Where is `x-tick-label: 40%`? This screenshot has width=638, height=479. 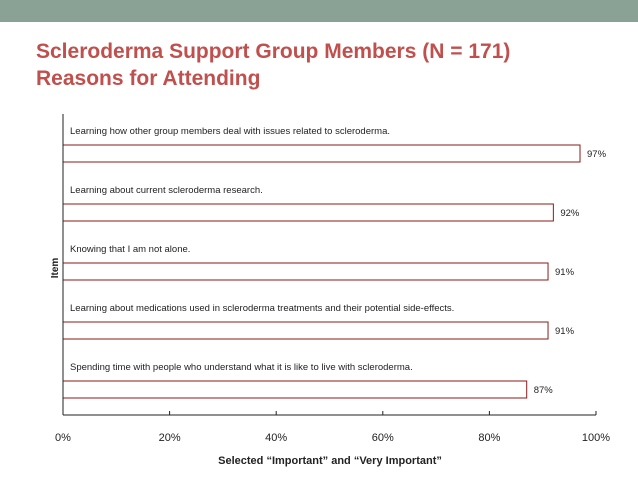
x-tick-label: 40% is located at coordinates (276, 438).